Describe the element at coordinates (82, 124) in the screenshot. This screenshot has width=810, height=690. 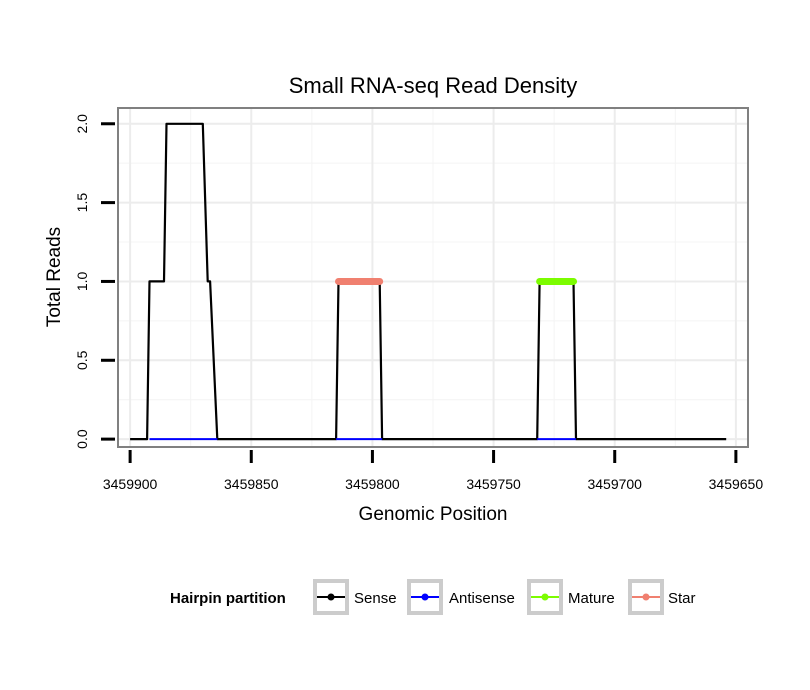
I see `y-tick-label: 2.0` at that location.